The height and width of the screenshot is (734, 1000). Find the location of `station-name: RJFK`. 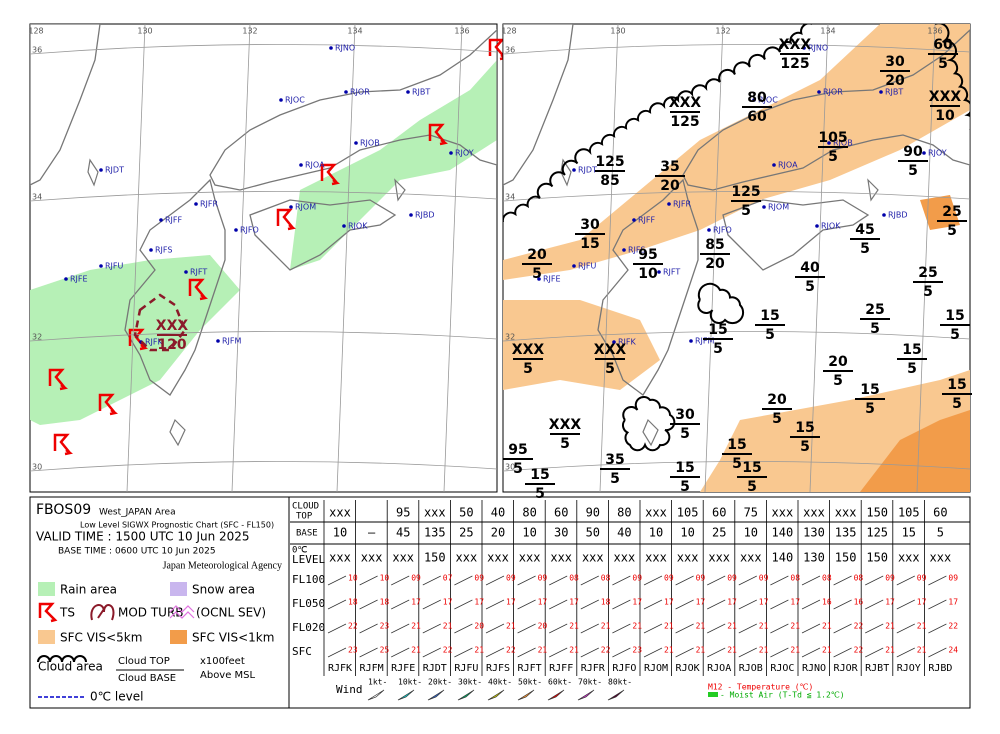

station-name: RJFK is located at coordinates (340, 668).